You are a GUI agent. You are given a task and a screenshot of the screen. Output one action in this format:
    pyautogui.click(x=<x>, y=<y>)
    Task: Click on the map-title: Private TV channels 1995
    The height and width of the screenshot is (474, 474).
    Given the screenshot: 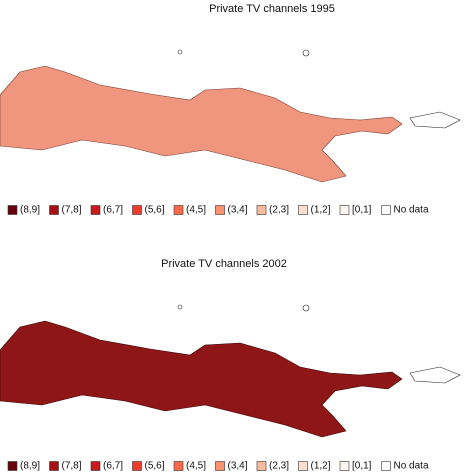 What is the action you would take?
    pyautogui.click(x=272, y=9)
    